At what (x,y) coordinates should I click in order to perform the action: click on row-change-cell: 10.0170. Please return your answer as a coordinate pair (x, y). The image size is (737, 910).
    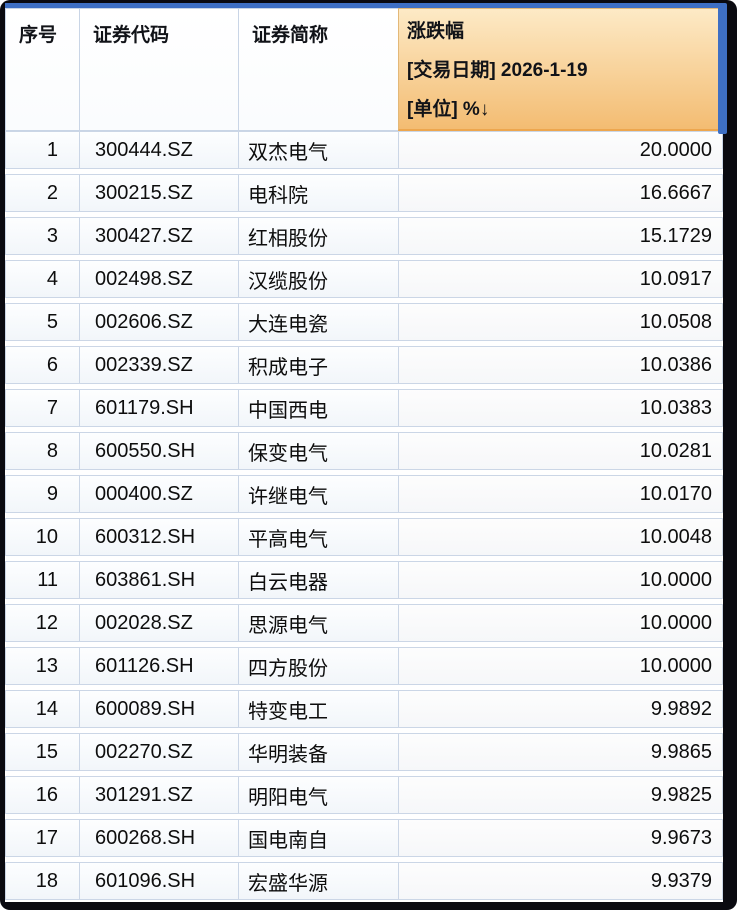
    Looking at the image, I should click on (560, 494).